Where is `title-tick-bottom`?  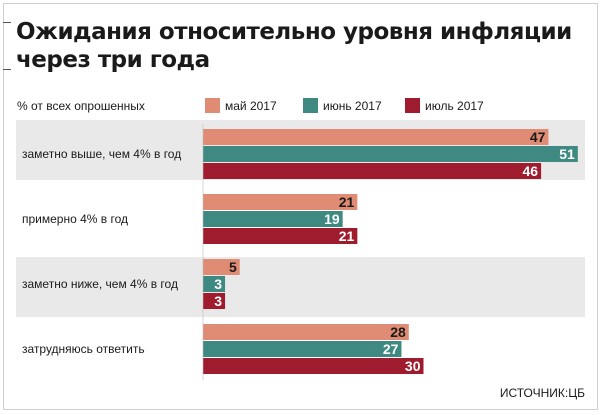 title-tick-bottom is located at coordinates (7, 69).